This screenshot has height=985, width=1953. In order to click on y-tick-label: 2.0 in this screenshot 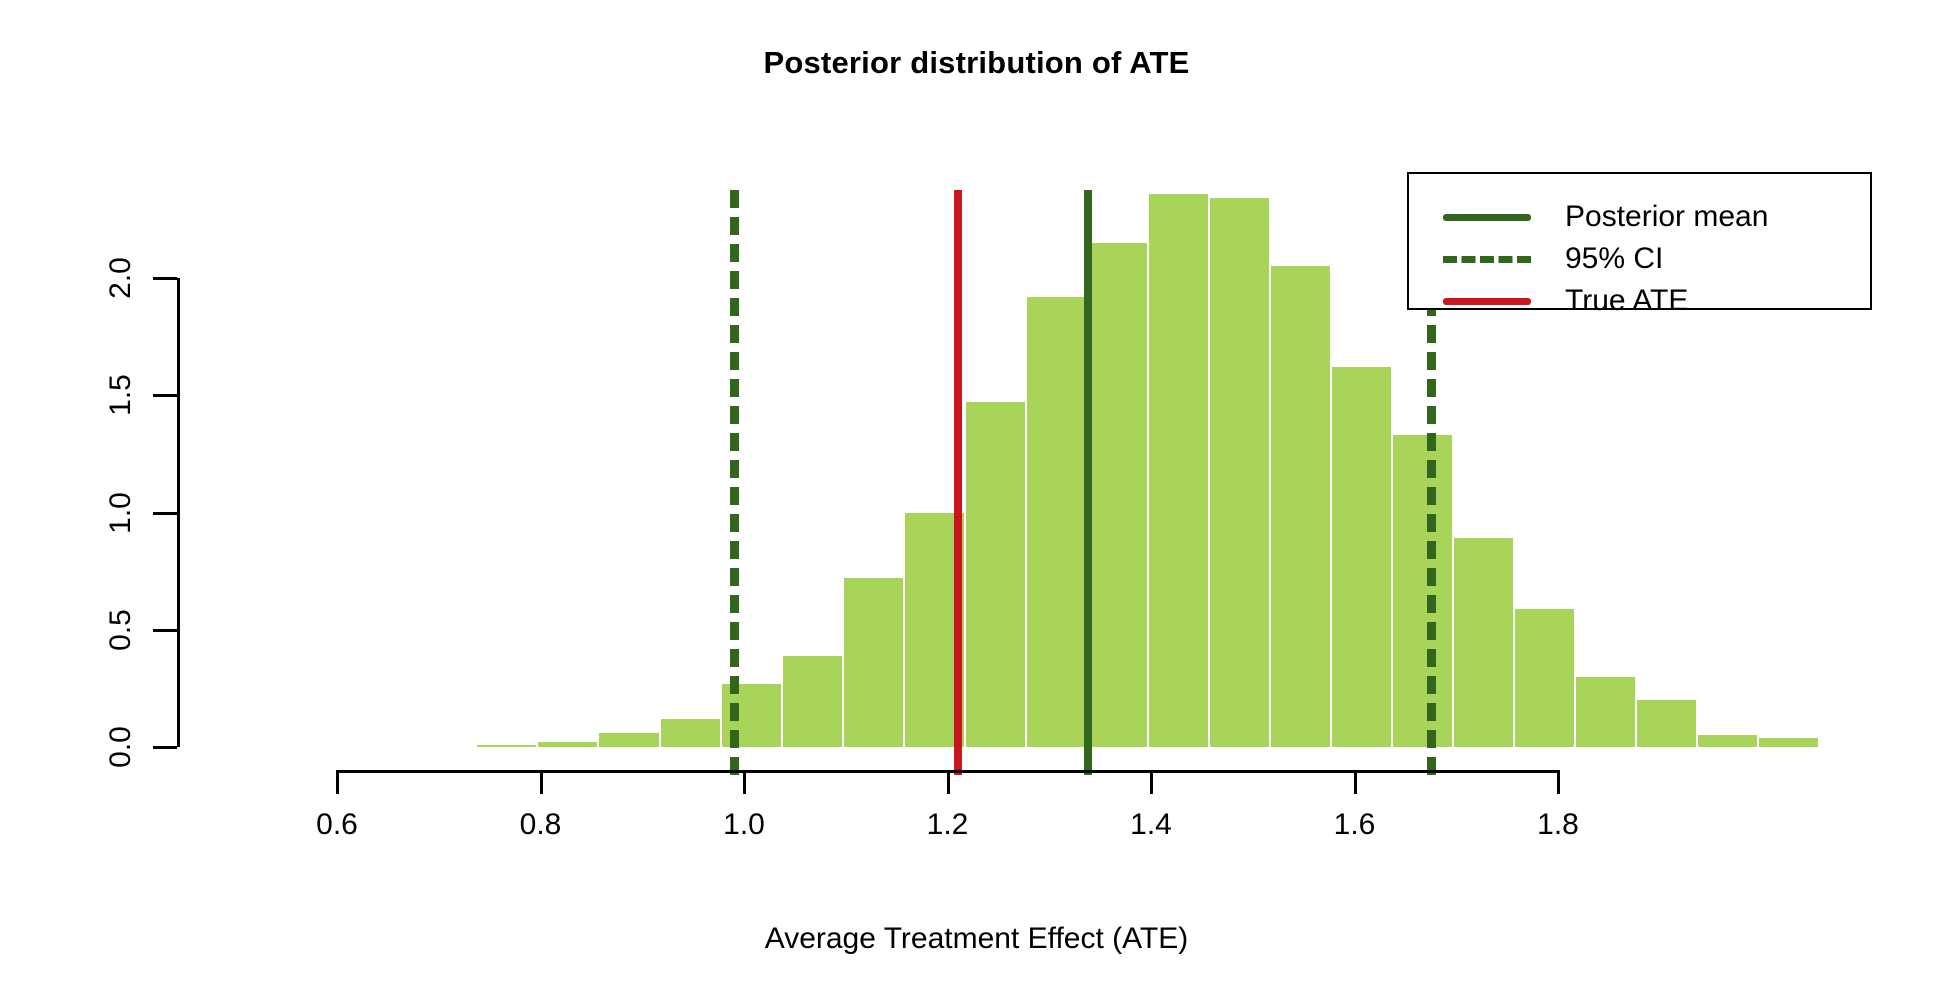, I will do `click(120, 278)`.